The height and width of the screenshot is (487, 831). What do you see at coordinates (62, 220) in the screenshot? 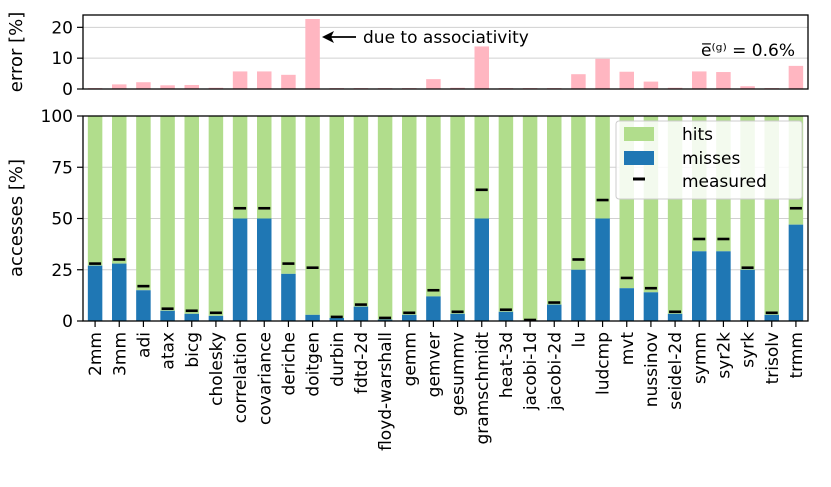
I see `accesses-y-tick-label: 50` at bounding box center [62, 220].